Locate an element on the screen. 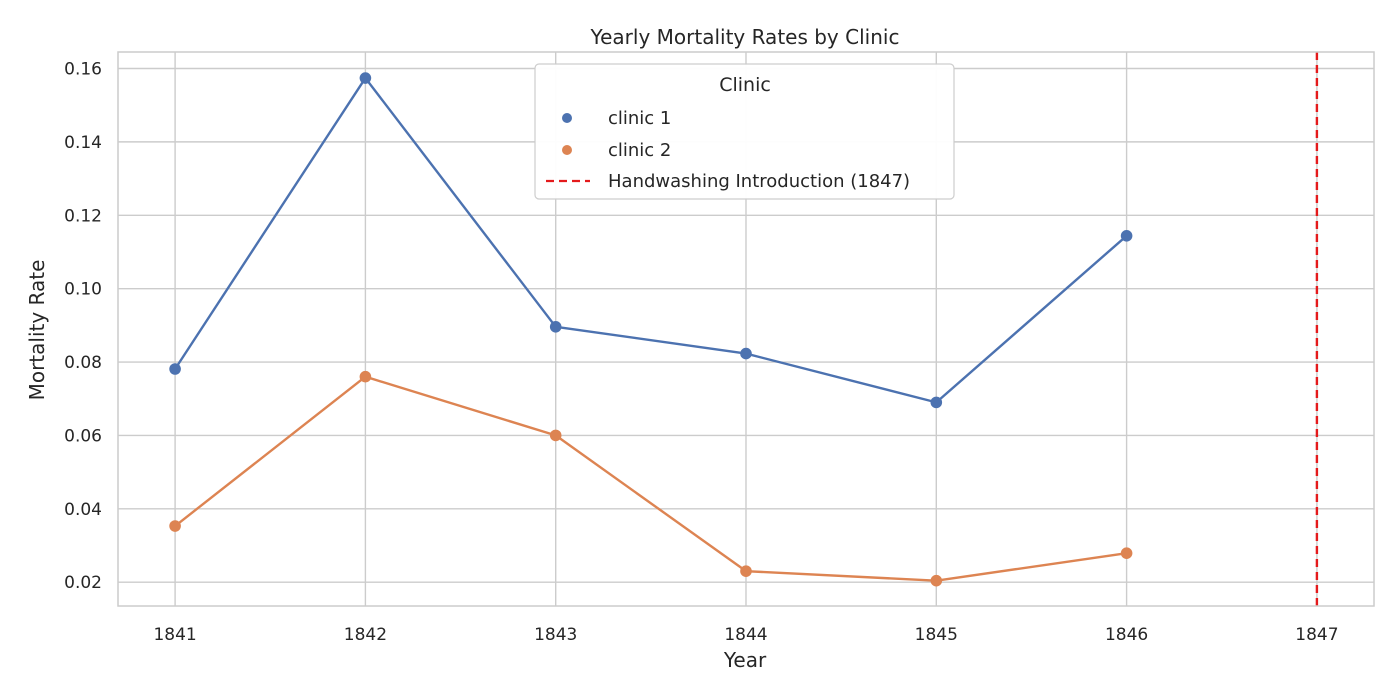  y-axis-label: Mortality Rate is located at coordinates (37, 330).